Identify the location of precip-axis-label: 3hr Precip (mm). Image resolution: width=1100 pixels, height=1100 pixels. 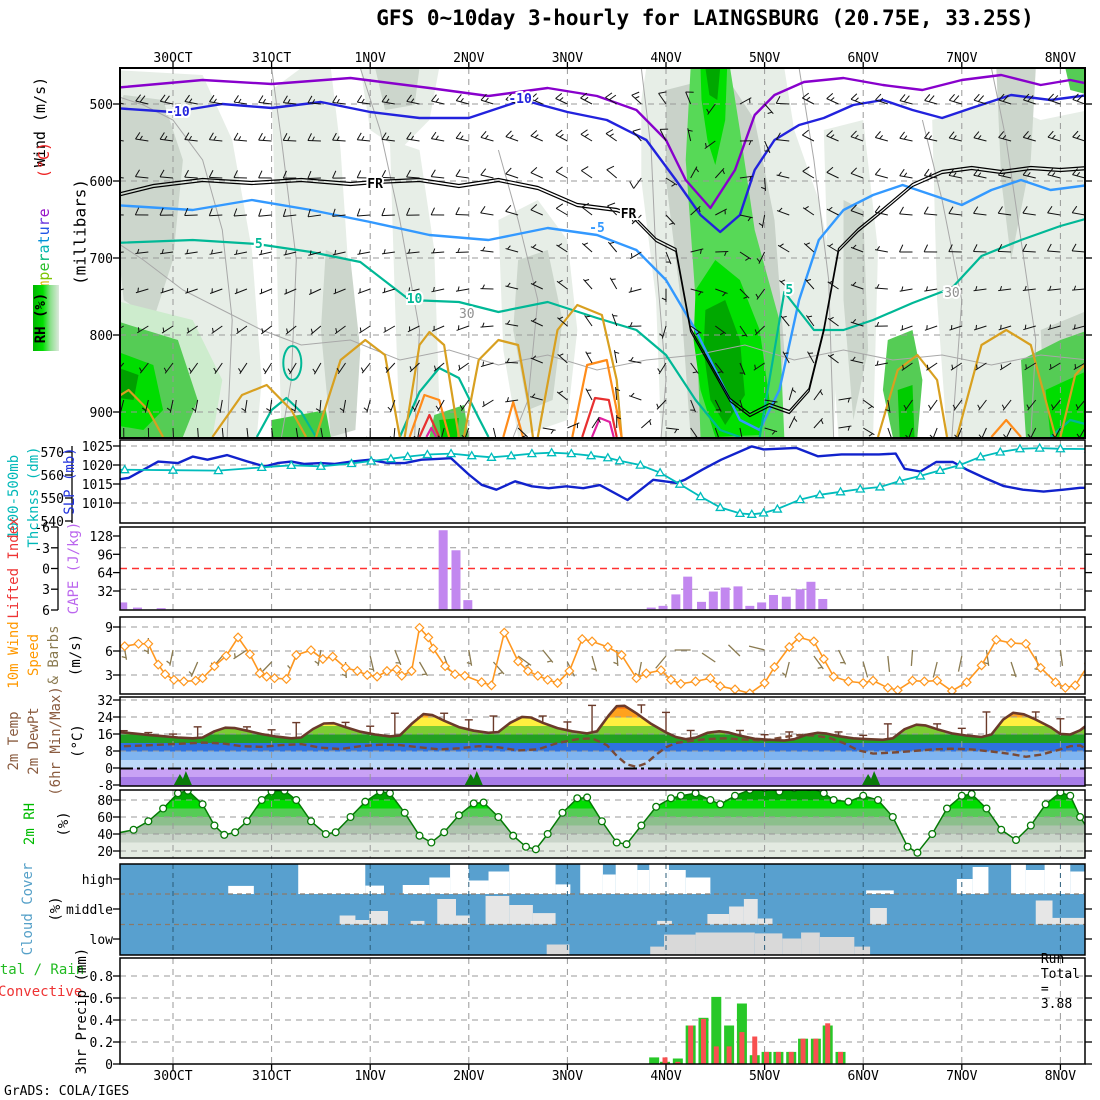
(82, 1011).